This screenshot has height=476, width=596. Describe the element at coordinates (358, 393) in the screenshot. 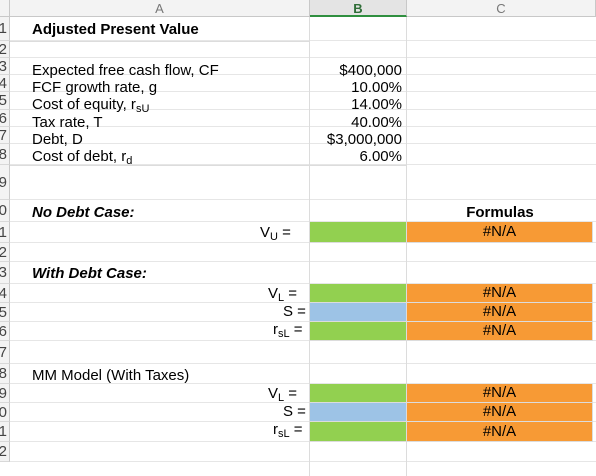

I see `cell-vl-mm` at that location.